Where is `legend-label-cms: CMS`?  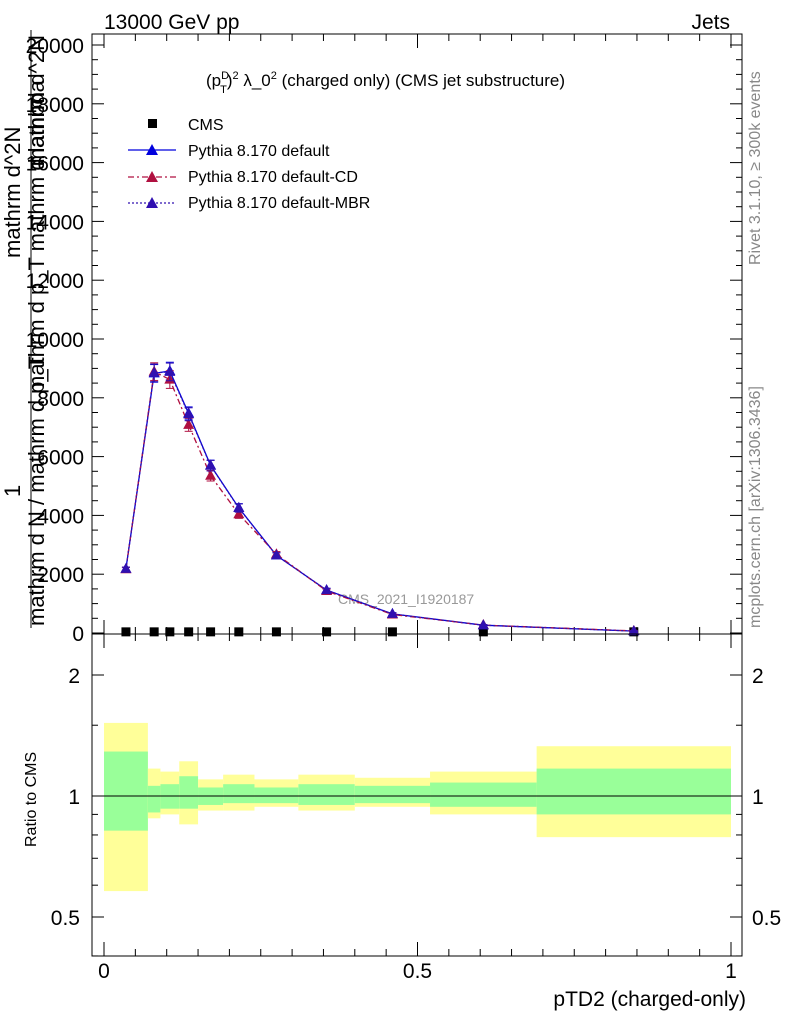 legend-label-cms: CMS is located at coordinates (206, 125).